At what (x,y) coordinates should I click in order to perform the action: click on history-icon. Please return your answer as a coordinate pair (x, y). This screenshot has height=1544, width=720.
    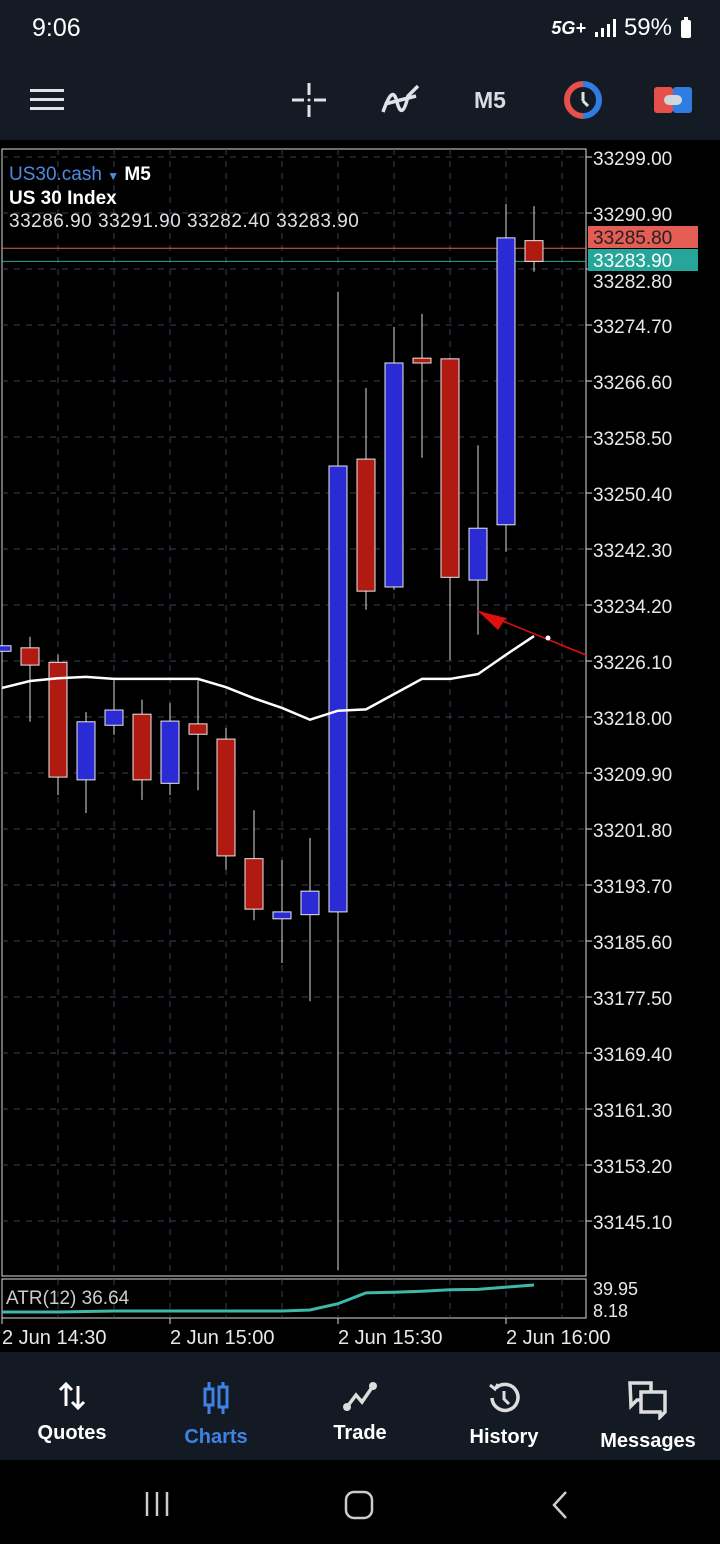
    Looking at the image, I should click on (504, 1397).